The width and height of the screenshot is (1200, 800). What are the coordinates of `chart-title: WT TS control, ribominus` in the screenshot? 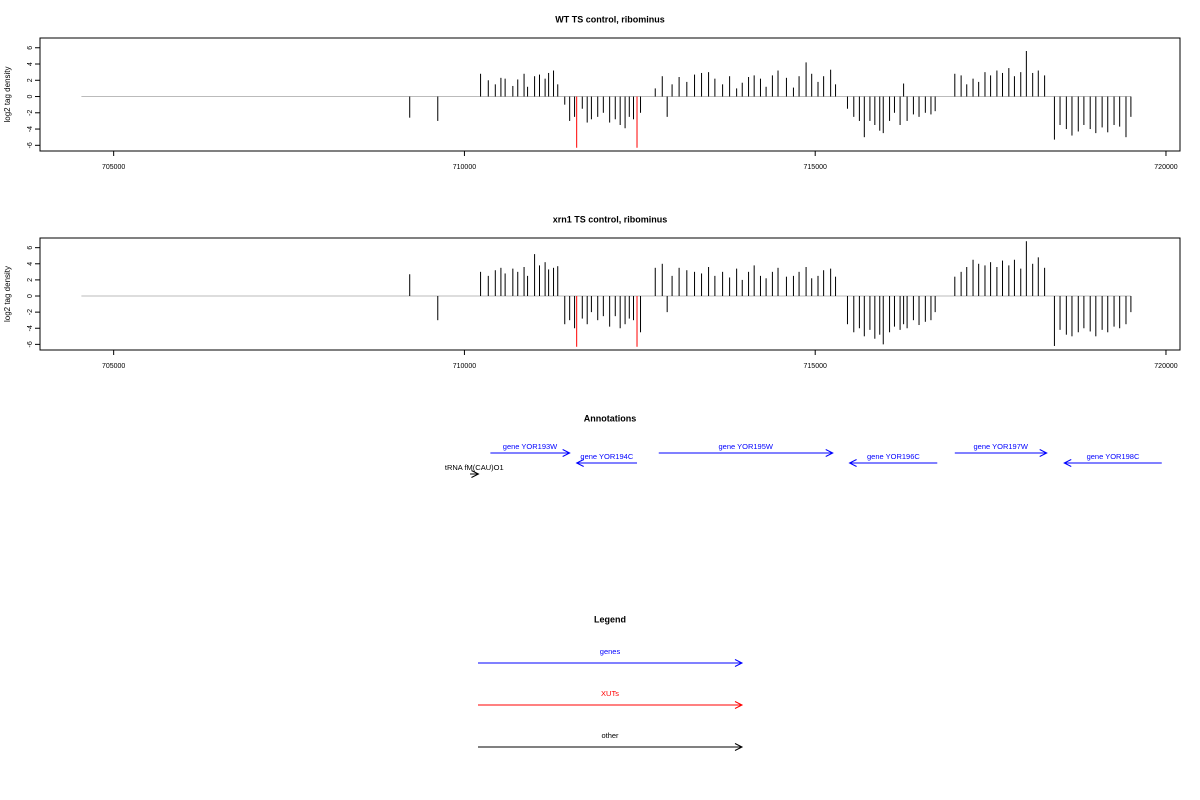 It's located at (610, 19).